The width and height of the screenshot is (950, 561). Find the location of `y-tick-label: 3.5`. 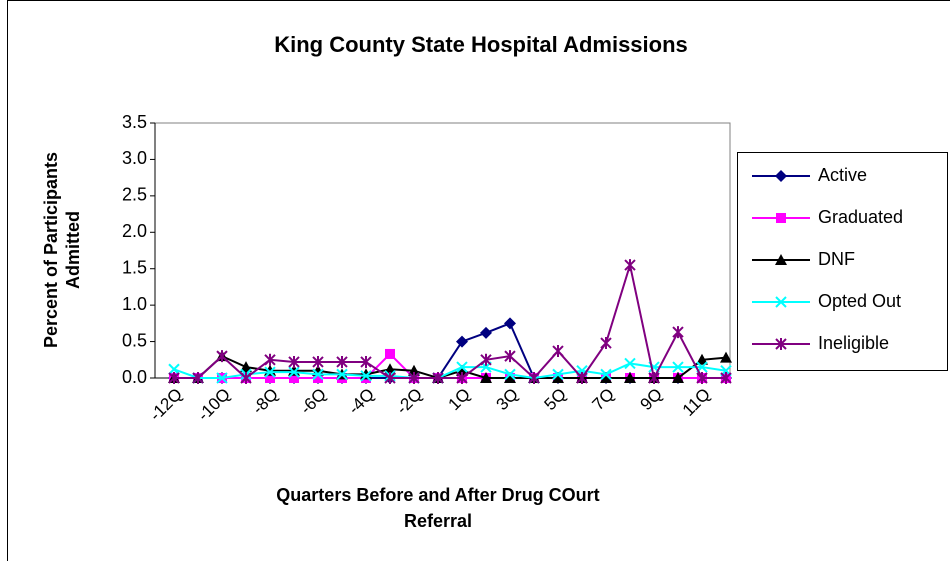

y-tick-label: 3.5 is located at coordinates (134, 122).